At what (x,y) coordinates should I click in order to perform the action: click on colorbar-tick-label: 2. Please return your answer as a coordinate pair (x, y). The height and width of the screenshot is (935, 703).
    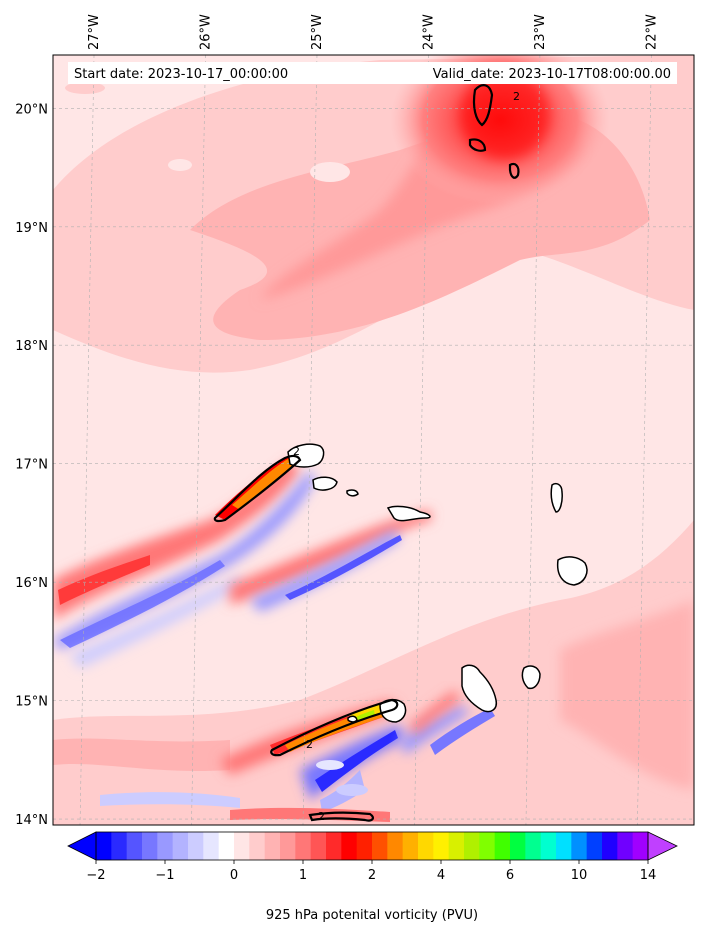
    Looking at the image, I should click on (372, 875).